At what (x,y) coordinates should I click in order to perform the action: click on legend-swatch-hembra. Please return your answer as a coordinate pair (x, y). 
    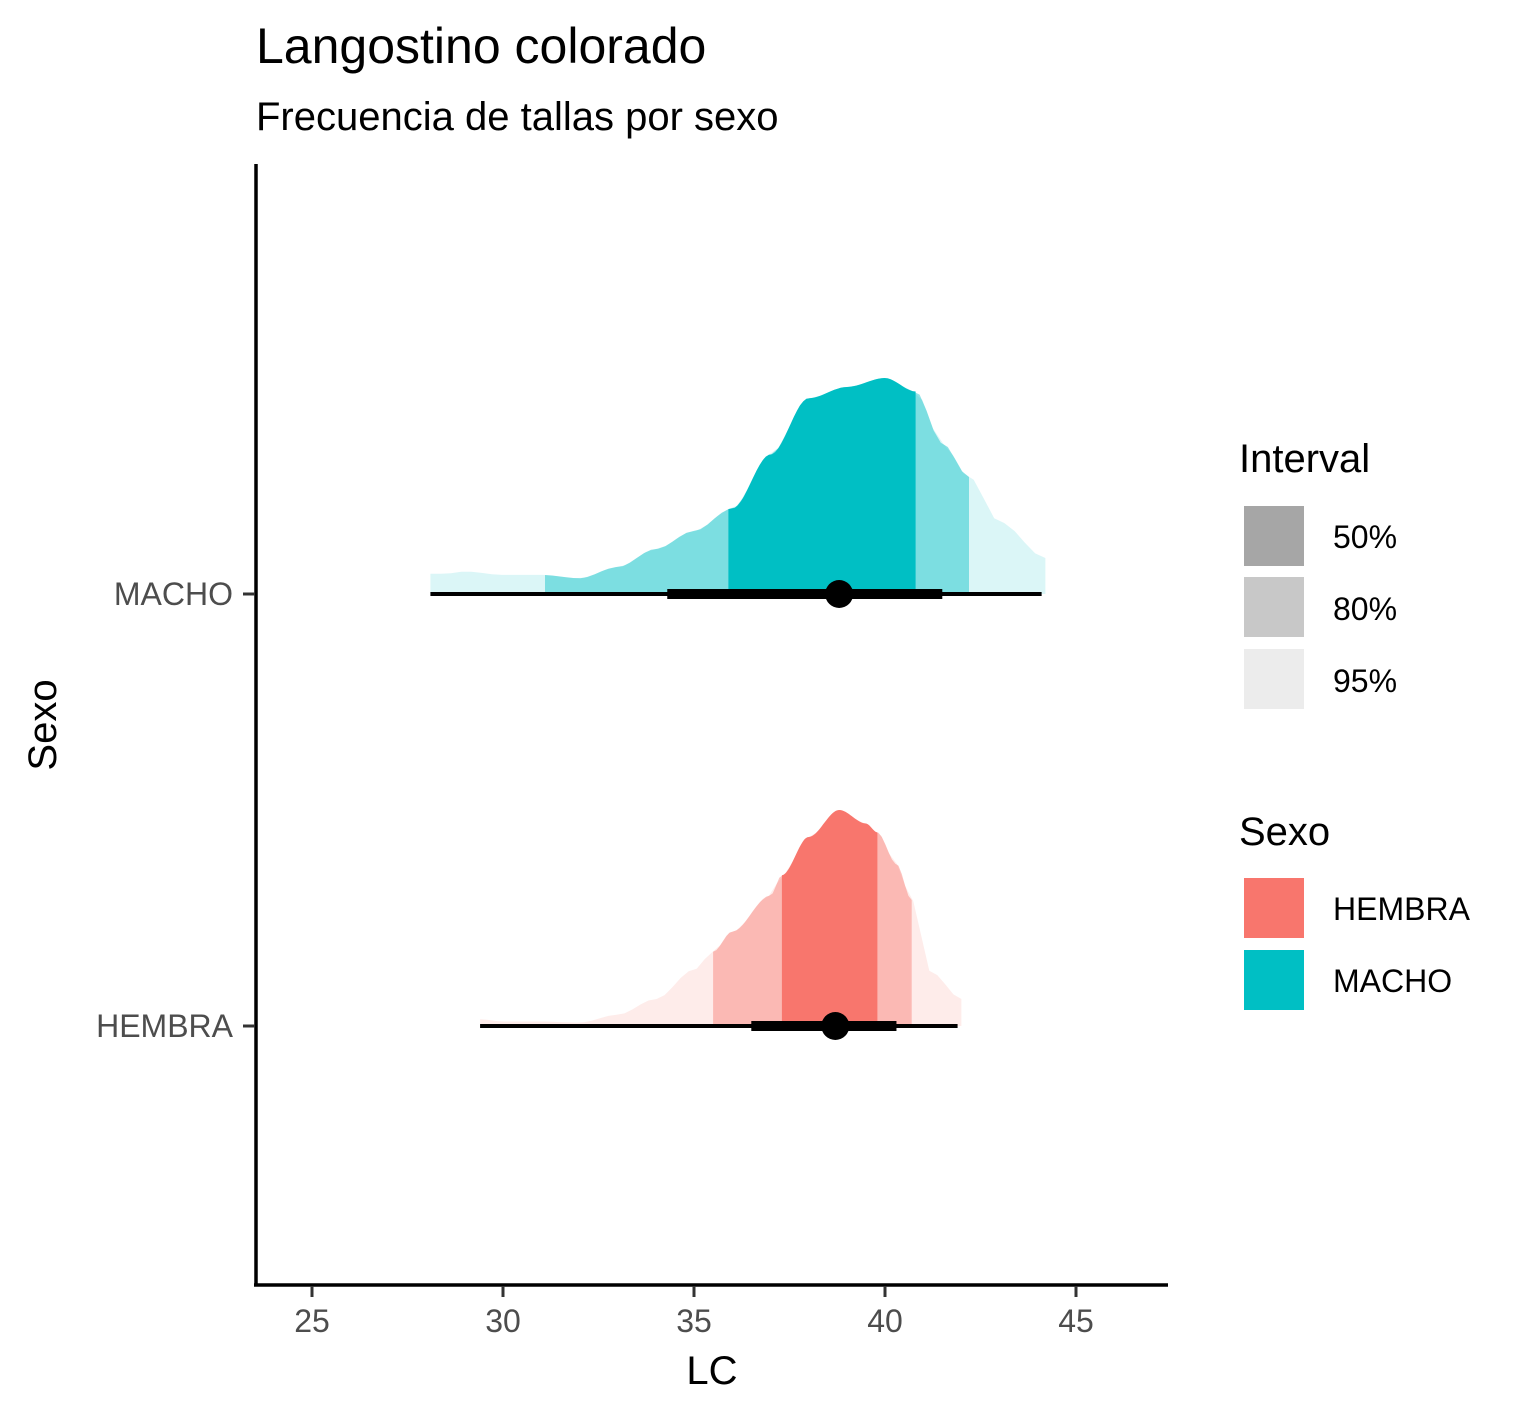
    Looking at the image, I should click on (1274, 908).